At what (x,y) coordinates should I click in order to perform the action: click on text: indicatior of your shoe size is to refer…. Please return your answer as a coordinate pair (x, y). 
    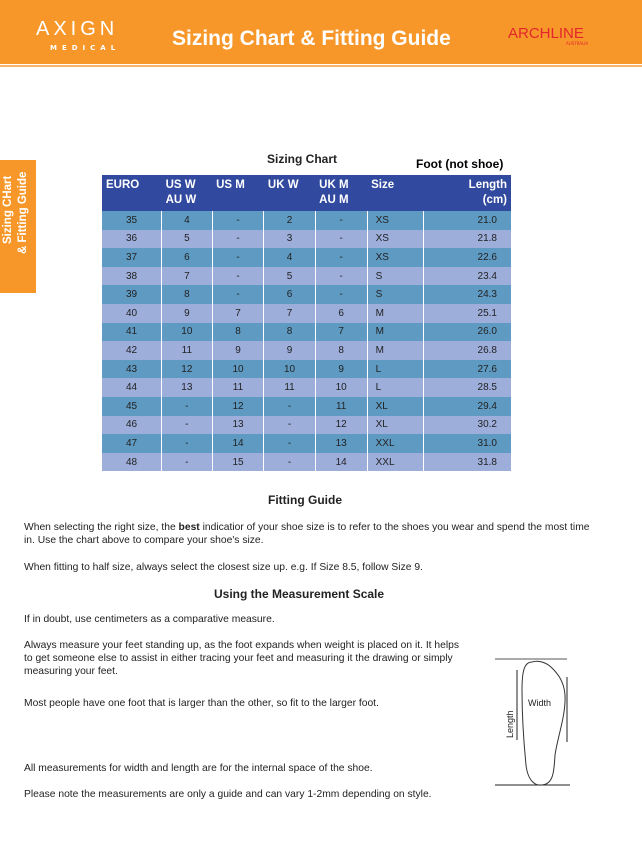
    Looking at the image, I should click on (307, 534).